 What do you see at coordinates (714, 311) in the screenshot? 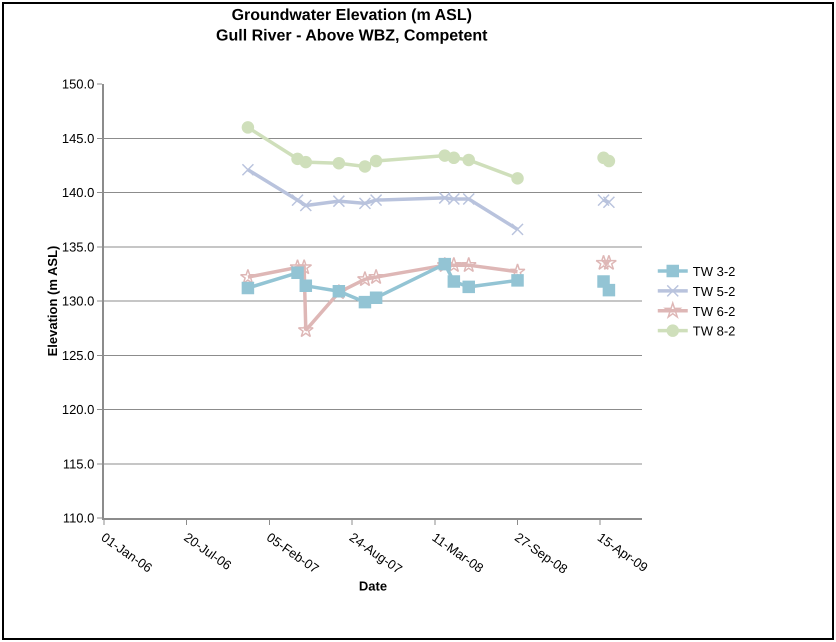
I see `legend-label: TW 6-2` at bounding box center [714, 311].